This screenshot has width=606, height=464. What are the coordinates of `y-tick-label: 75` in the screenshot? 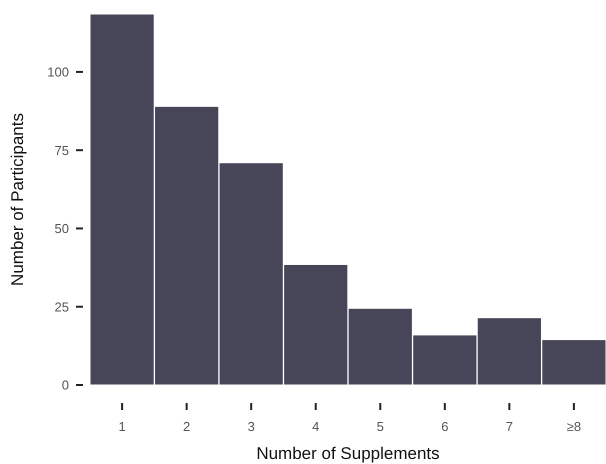 It's located at (61, 150).